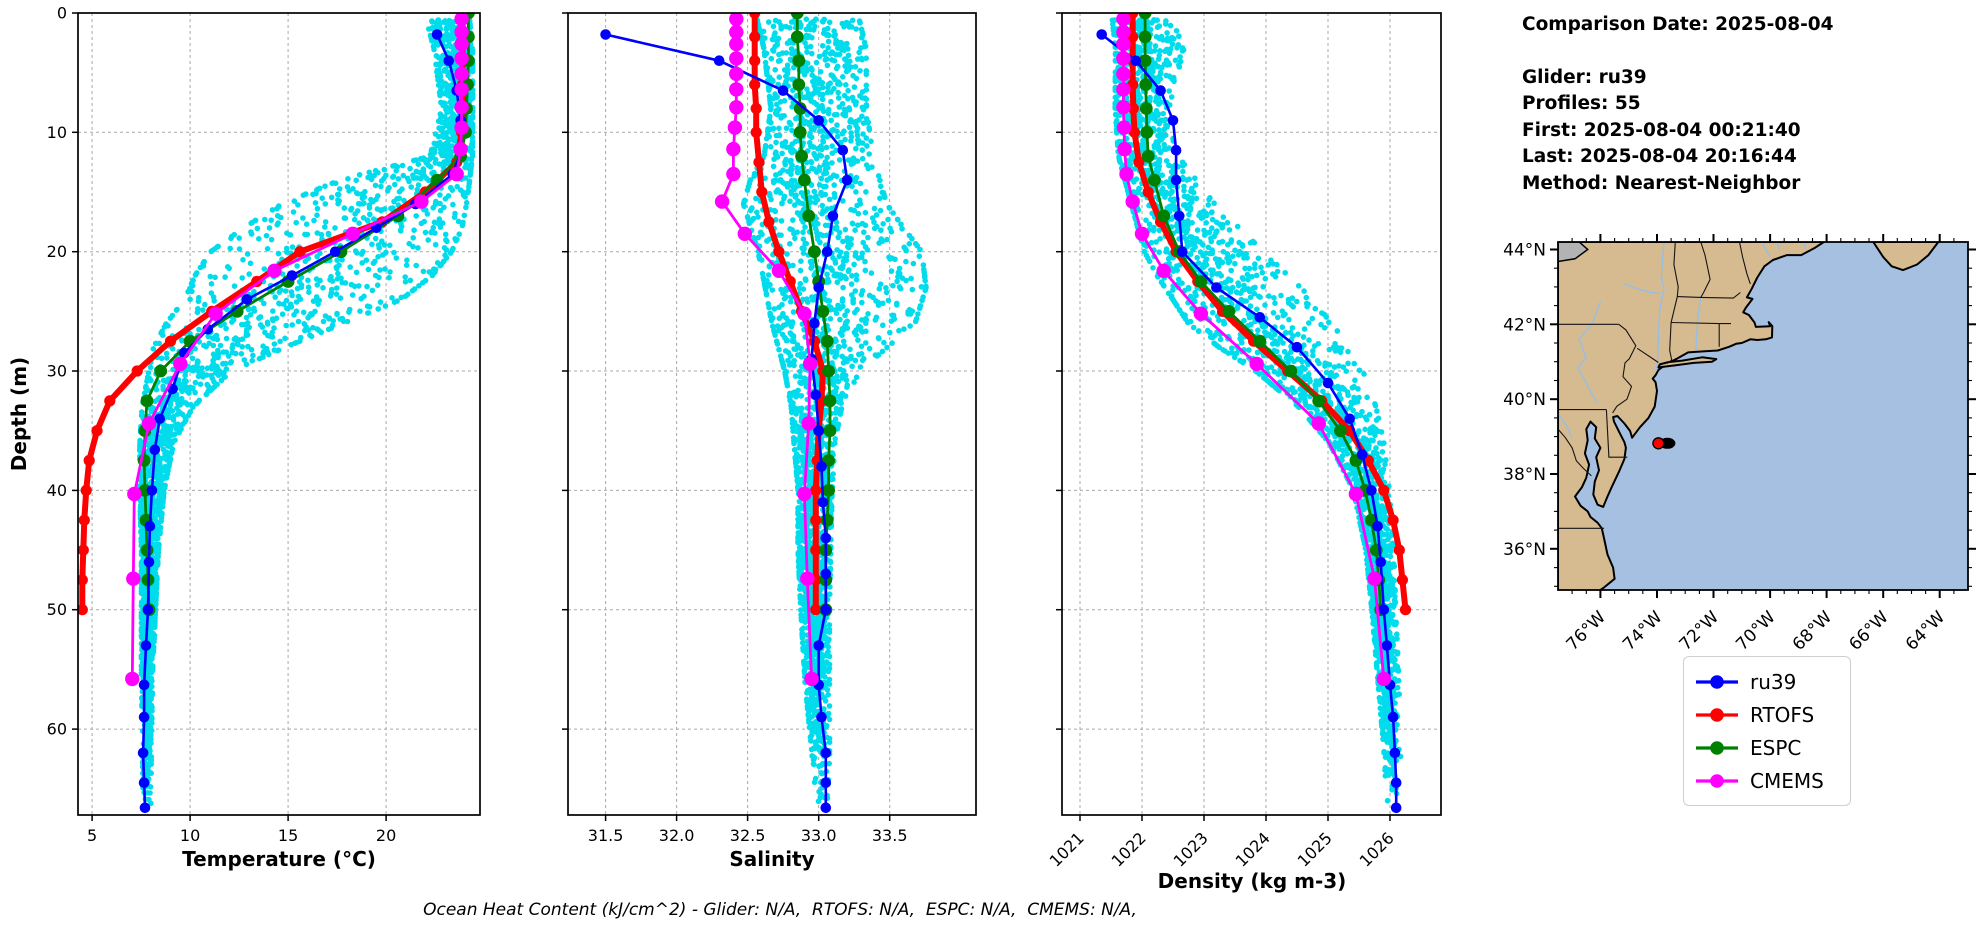  I want to click on map-ticks, so click(1763, 416).